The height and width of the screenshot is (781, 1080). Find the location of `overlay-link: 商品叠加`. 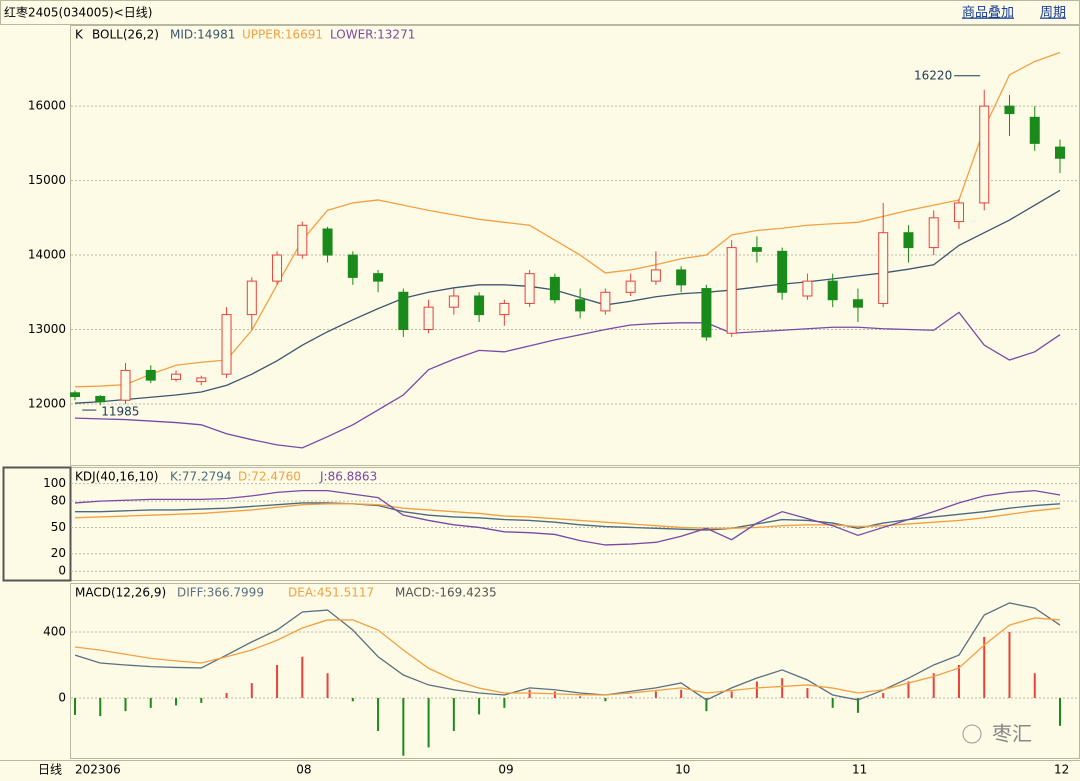

overlay-link: 商品叠加 is located at coordinates (988, 13).